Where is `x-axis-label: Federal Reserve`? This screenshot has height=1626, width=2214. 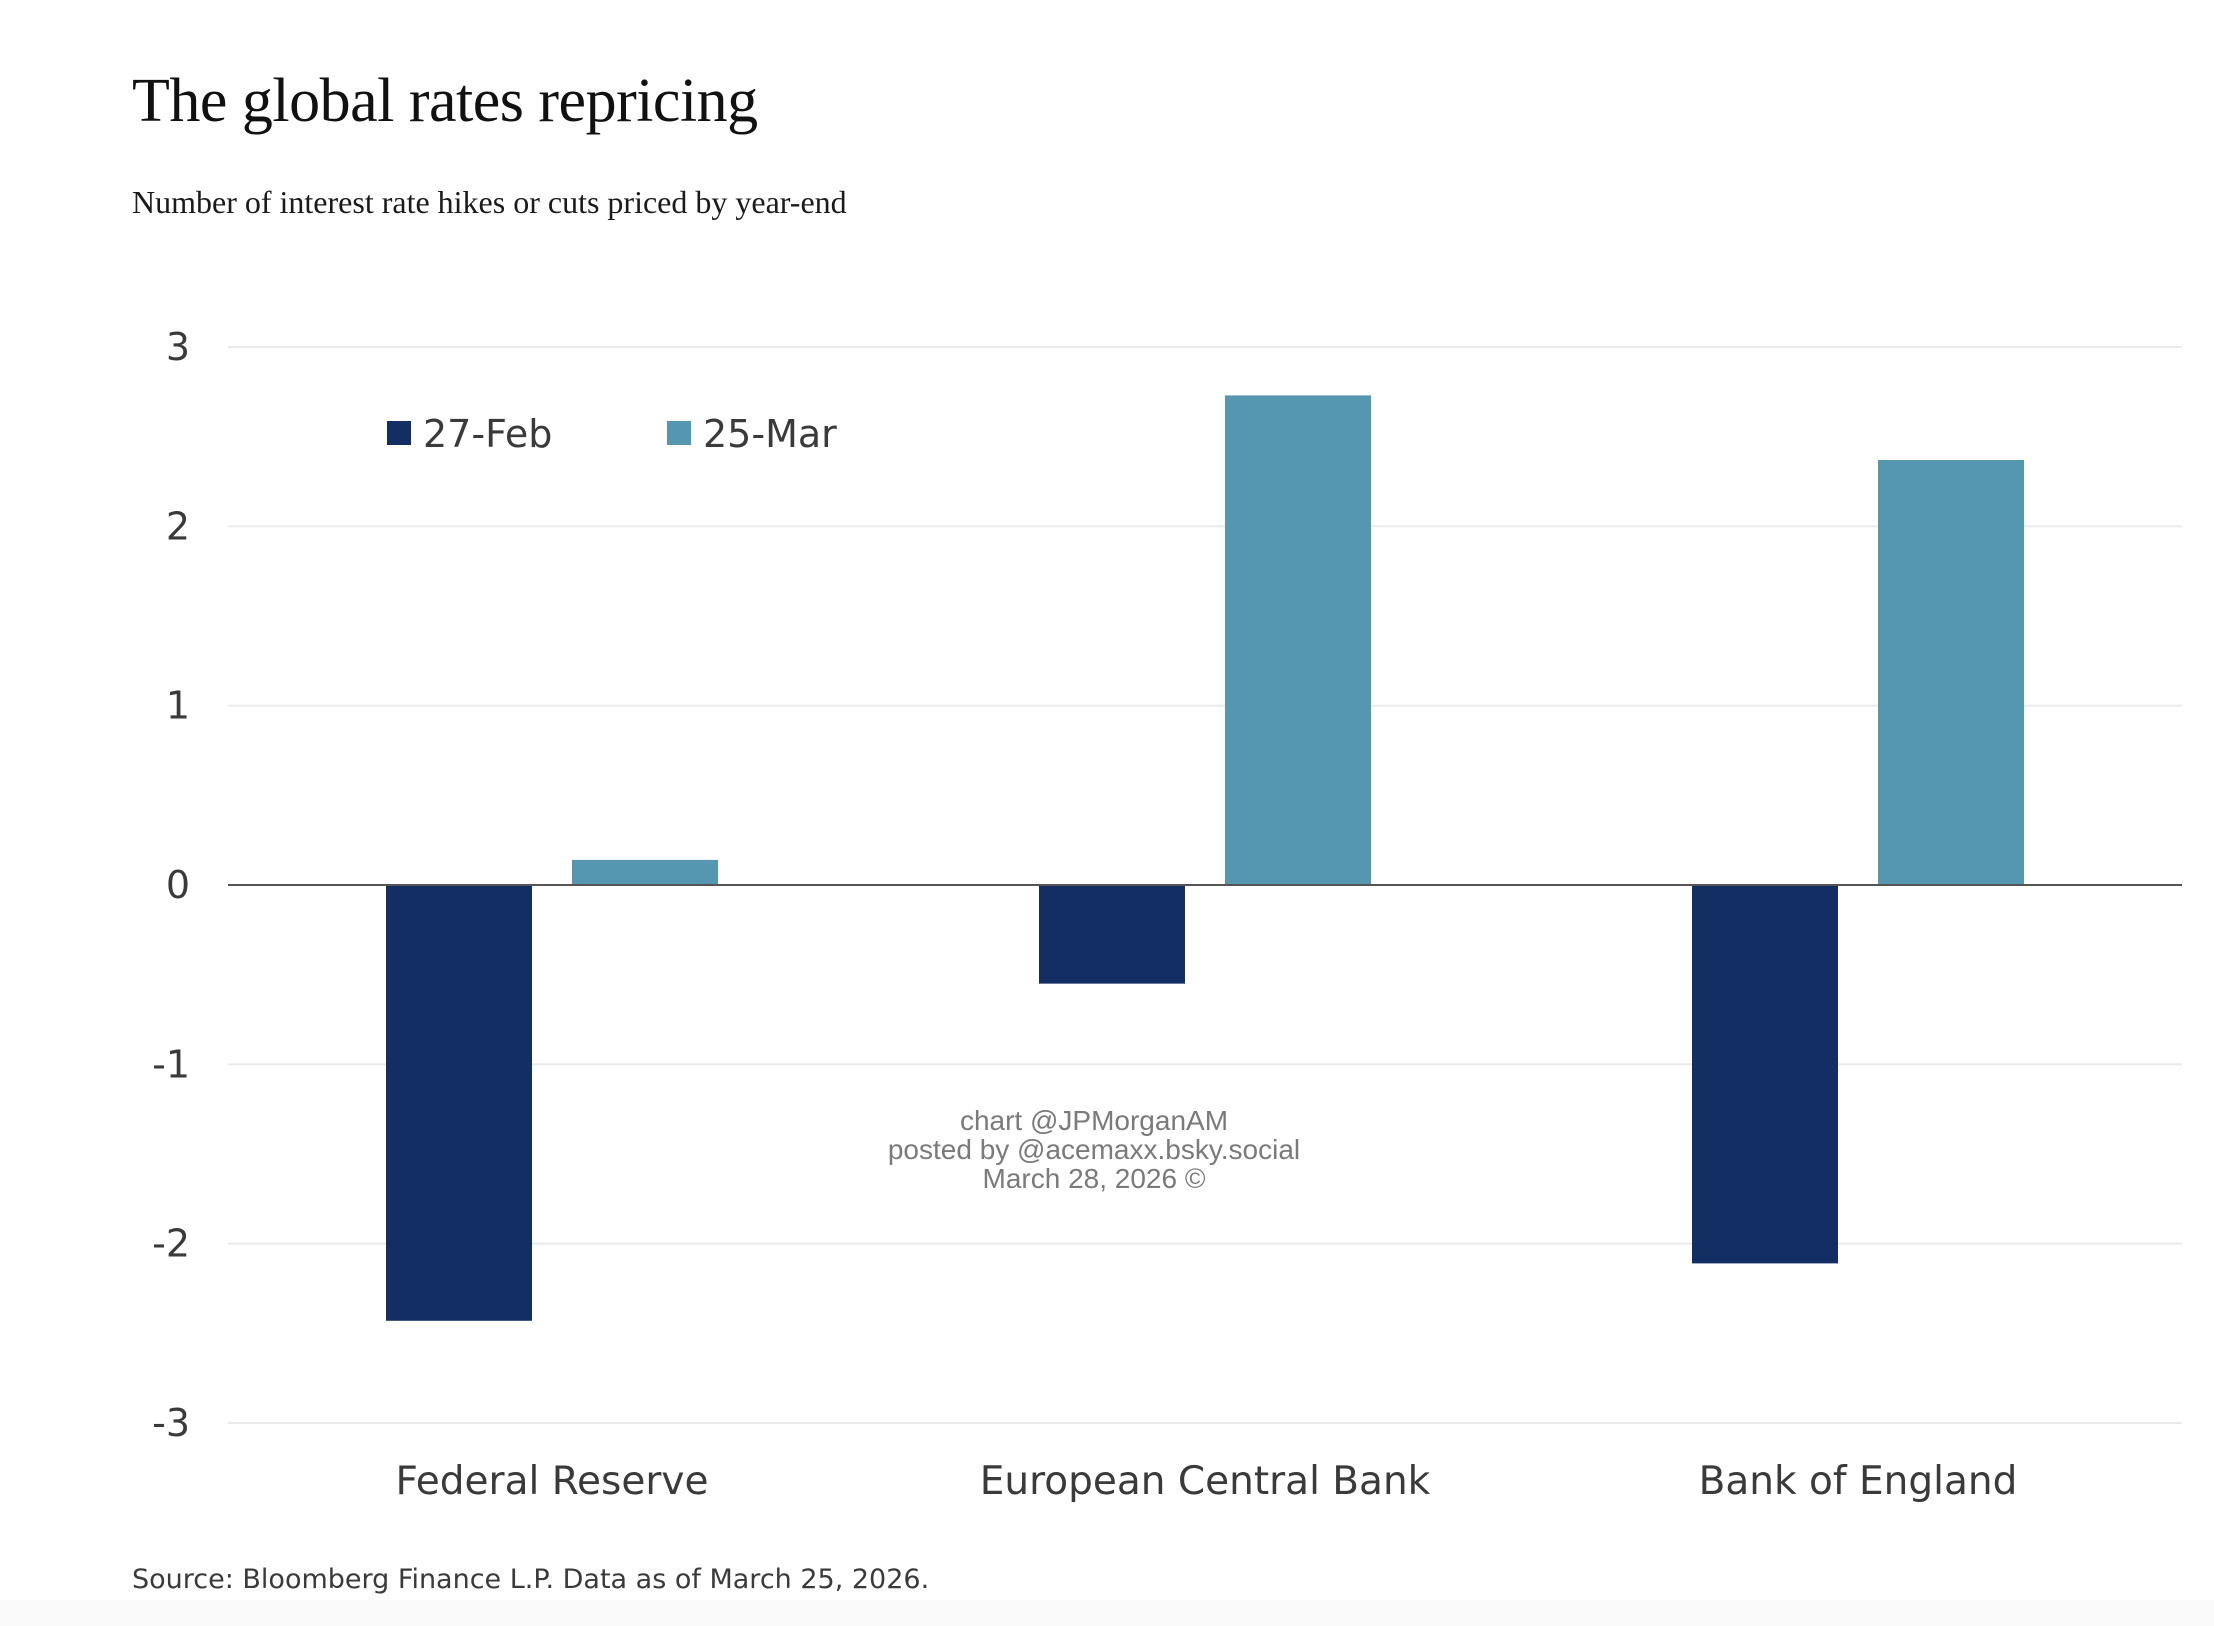 x-axis-label: Federal Reserve is located at coordinates (552, 1481).